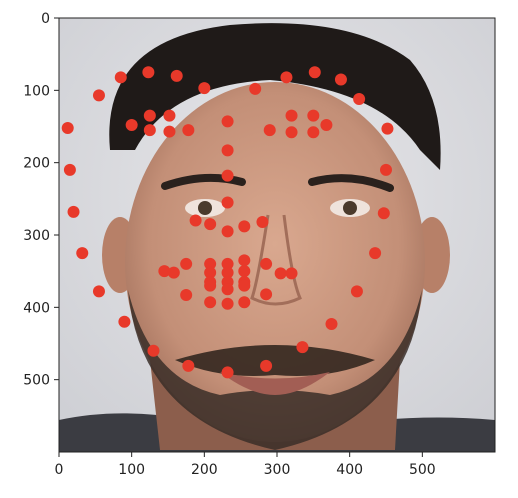 This screenshot has width=518, height=498. What do you see at coordinates (36, 308) in the screenshot?
I see `y-tick-label: 400` at bounding box center [36, 308].